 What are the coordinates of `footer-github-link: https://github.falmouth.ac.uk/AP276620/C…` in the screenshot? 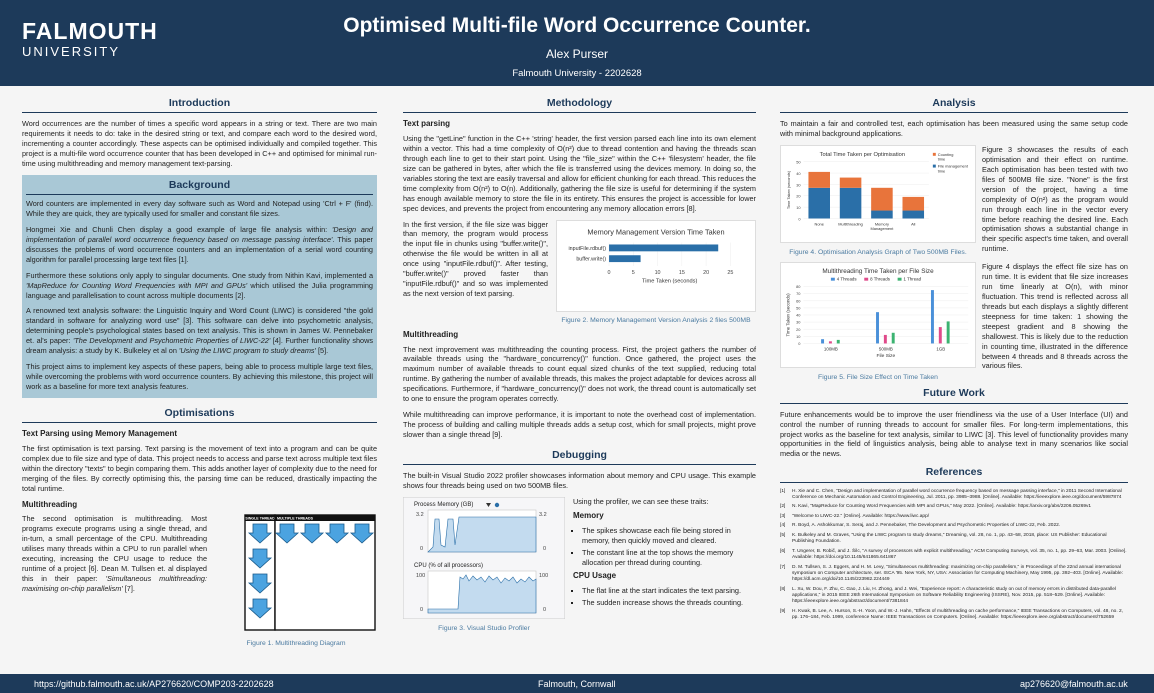 It's located at (154, 684).